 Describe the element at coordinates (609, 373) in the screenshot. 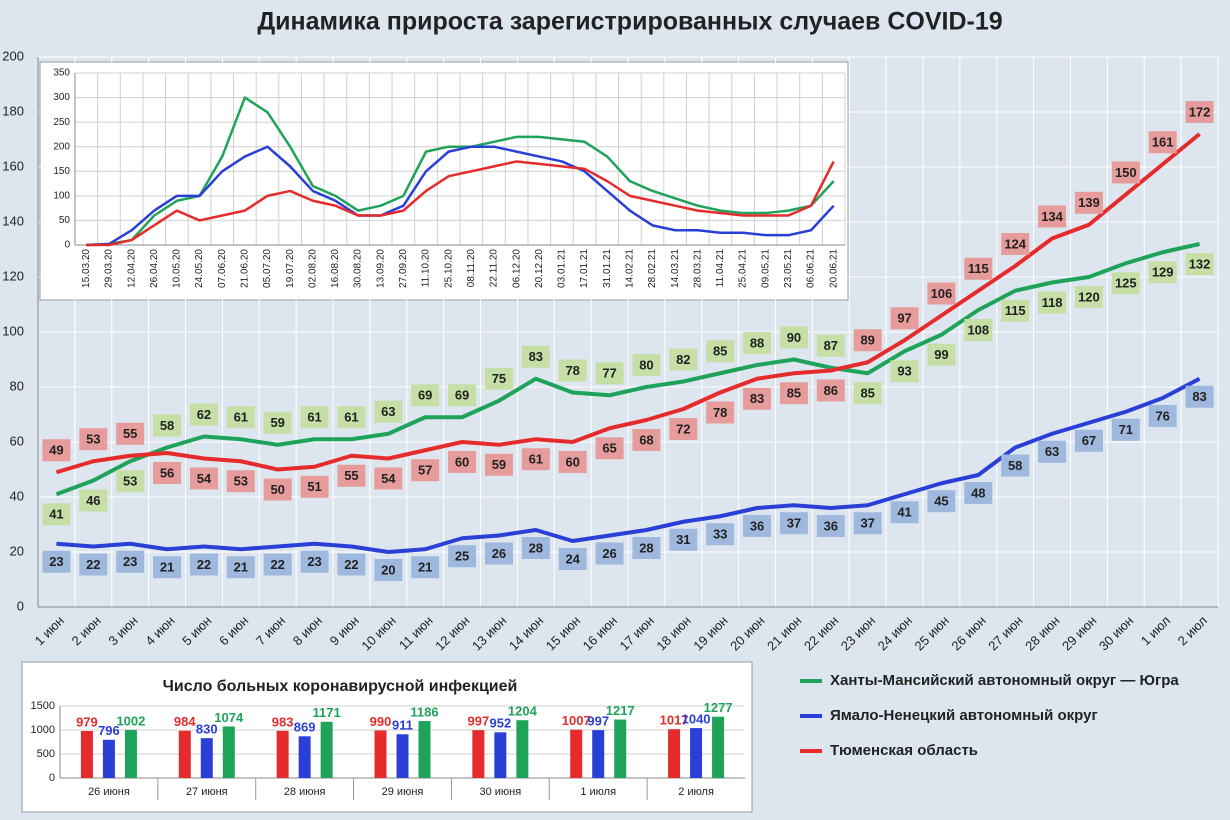

I see `data-label: 77` at that location.